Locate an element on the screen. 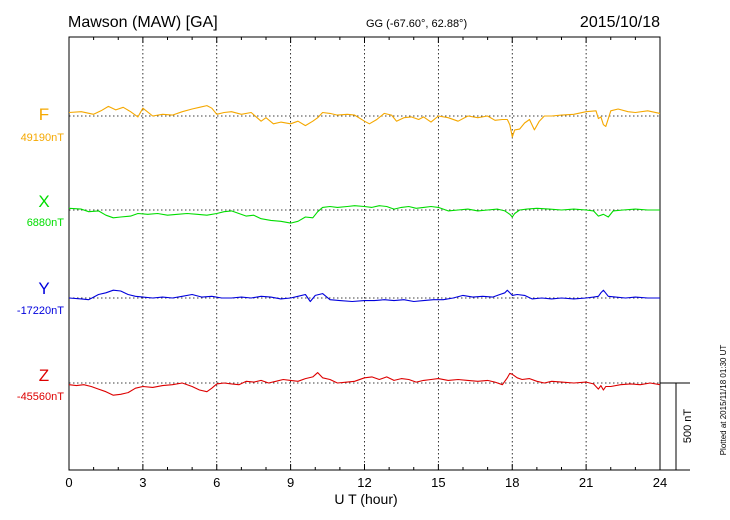  series-x-name: X is located at coordinates (43, 201).